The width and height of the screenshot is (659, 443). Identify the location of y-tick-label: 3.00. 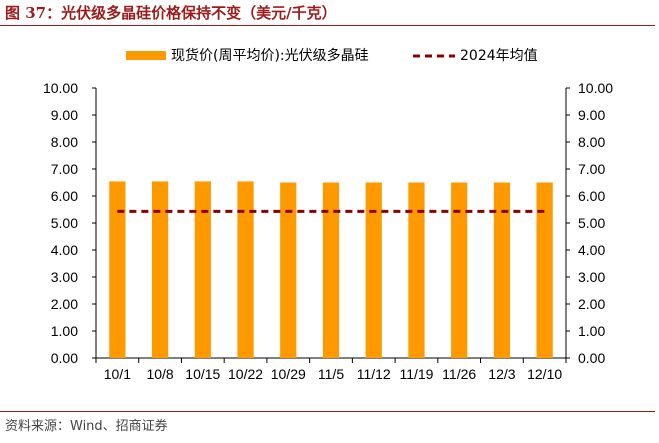
(64, 277).